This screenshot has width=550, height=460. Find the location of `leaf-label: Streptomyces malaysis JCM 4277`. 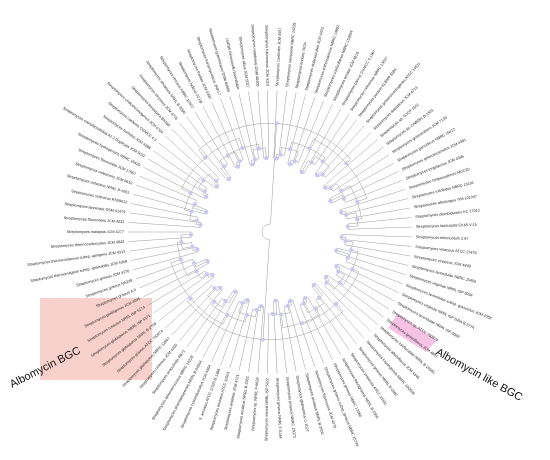

leaf-label: Streptomyces malaysis JCM 4277 is located at coordinates (95, 232).